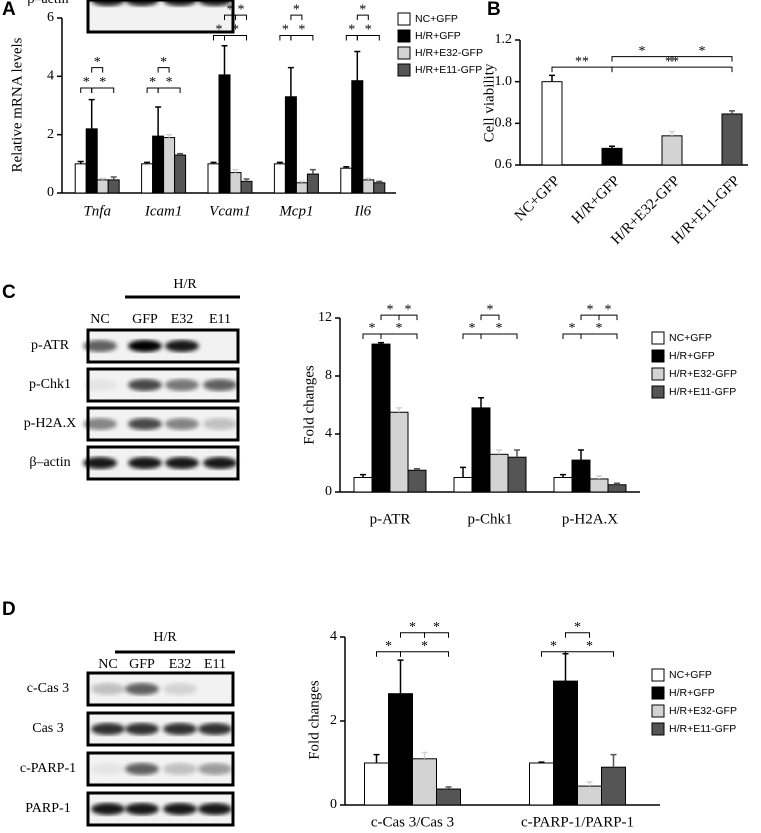  I want to click on row-label: β–actin, so click(47, 3).